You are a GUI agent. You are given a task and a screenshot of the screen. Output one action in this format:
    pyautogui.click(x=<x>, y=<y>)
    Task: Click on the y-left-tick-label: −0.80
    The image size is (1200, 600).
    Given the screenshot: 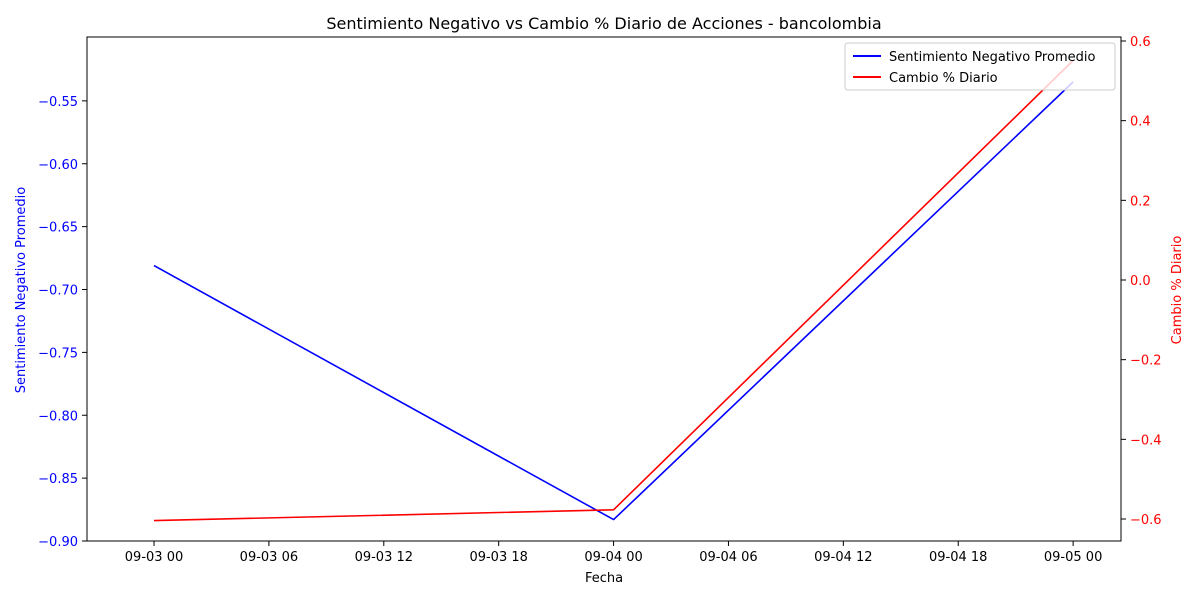 What is the action you would take?
    pyautogui.click(x=58, y=416)
    